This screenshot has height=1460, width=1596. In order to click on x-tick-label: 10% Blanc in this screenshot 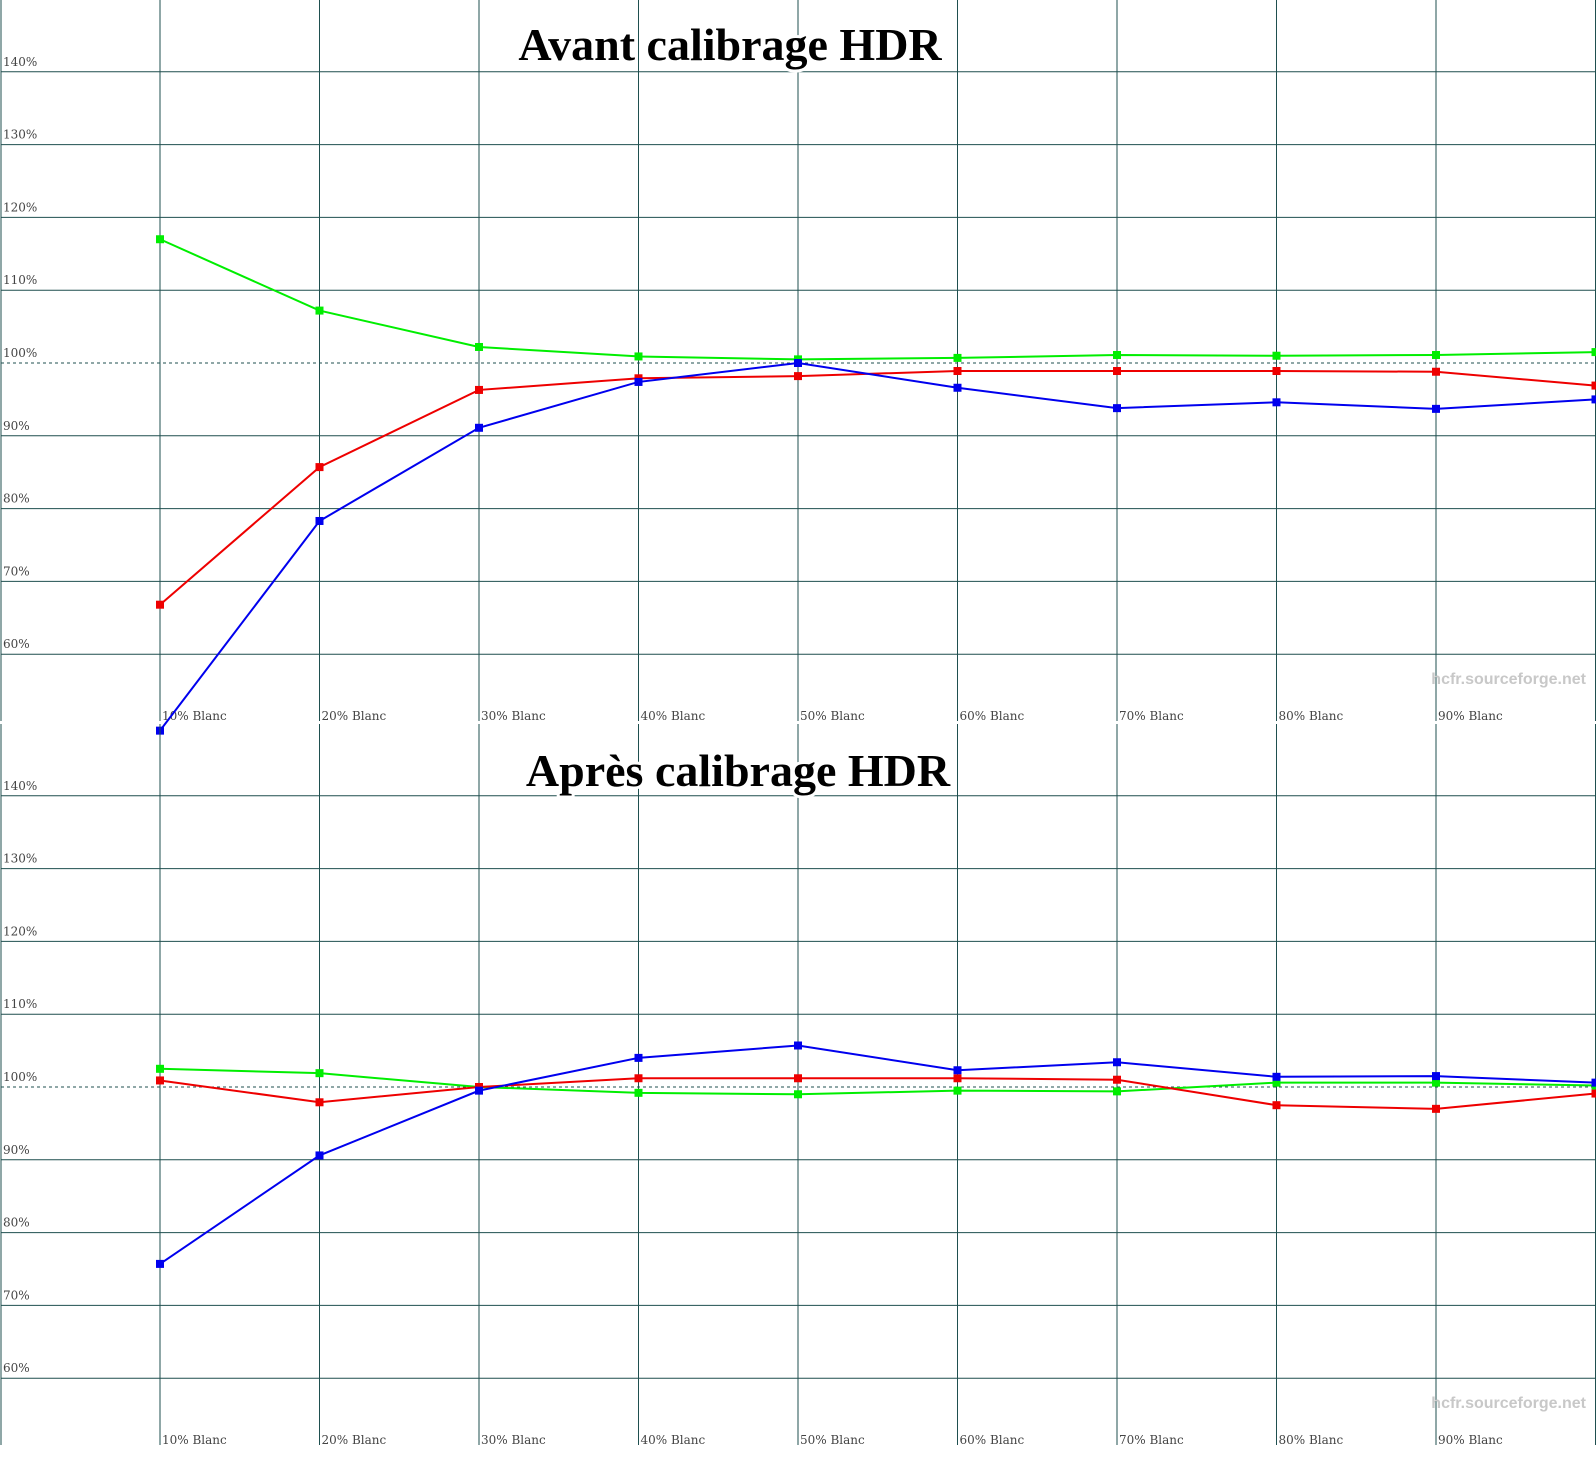, I will do `click(194, 1440)`.